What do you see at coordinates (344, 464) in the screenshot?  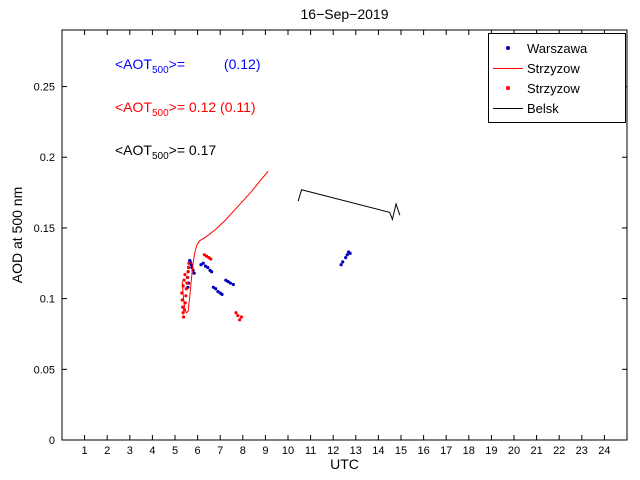 I see `x-axis-label: UTC` at bounding box center [344, 464].